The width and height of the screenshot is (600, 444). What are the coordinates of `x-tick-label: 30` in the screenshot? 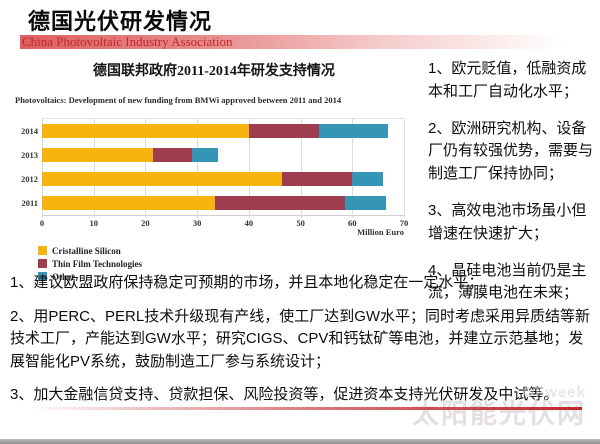 It's located at (197, 223).